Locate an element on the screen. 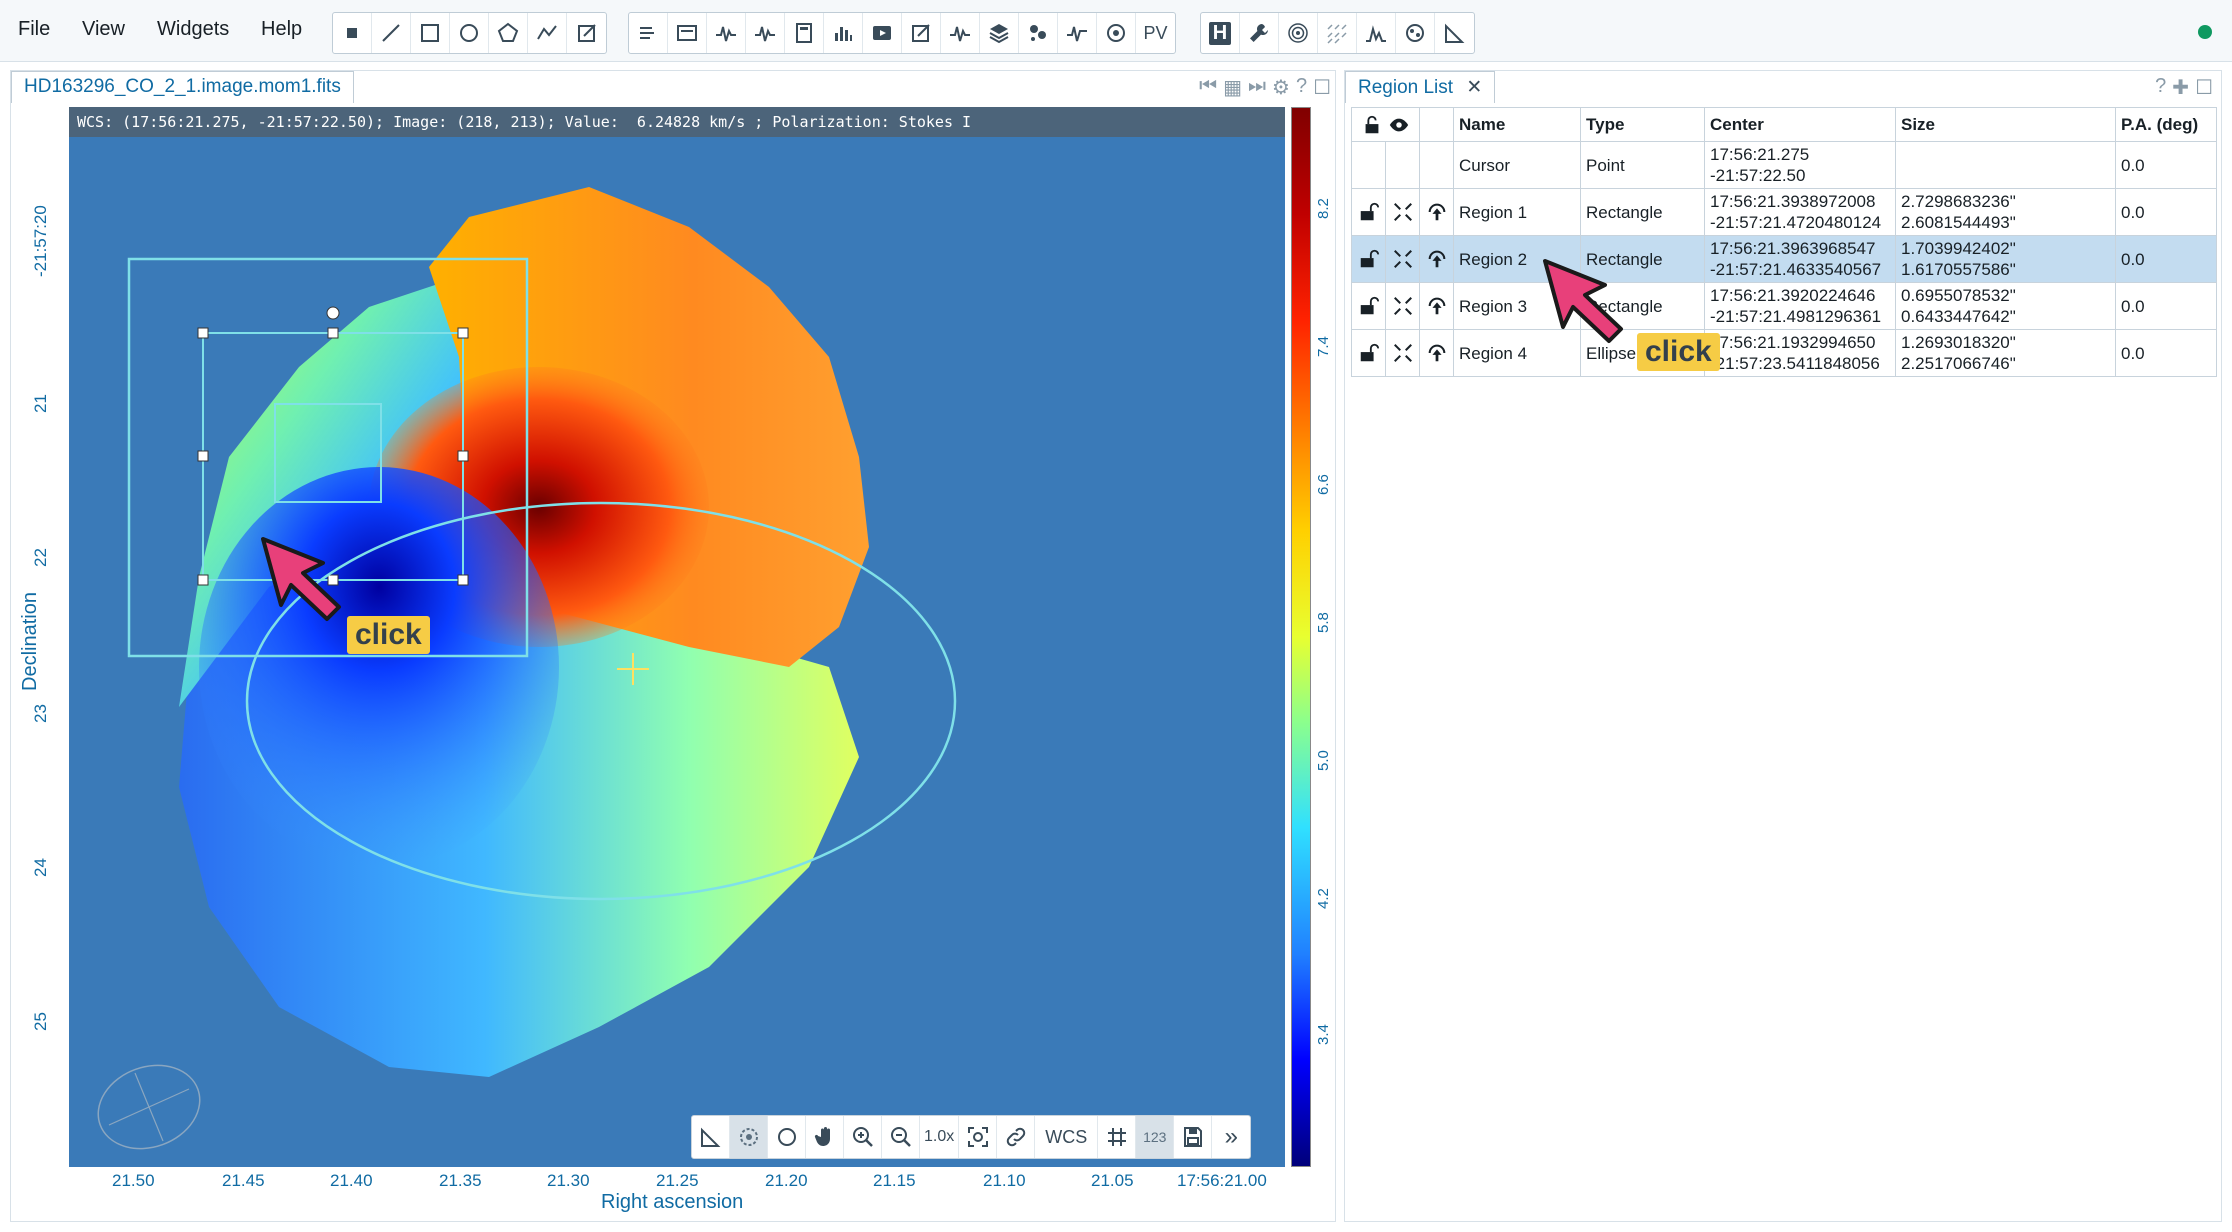  zoom-out-icon is located at coordinates (901, 1137).